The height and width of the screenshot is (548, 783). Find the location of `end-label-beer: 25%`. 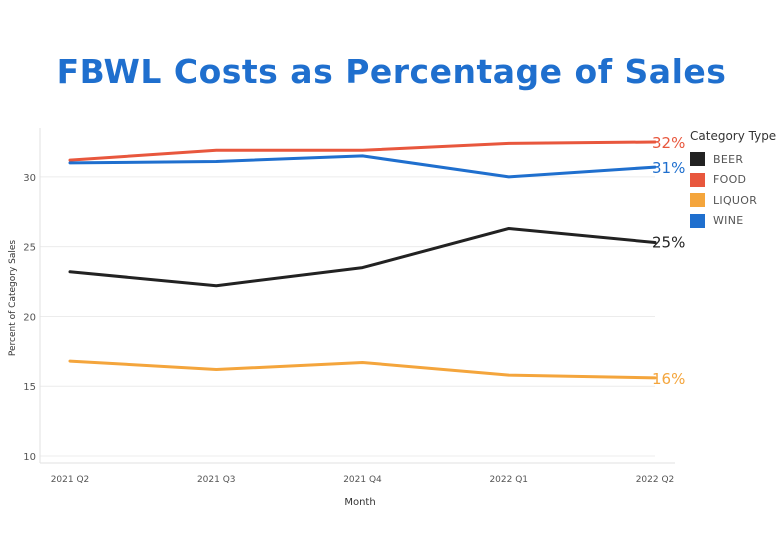

end-label-beer: 25% is located at coordinates (668, 242).